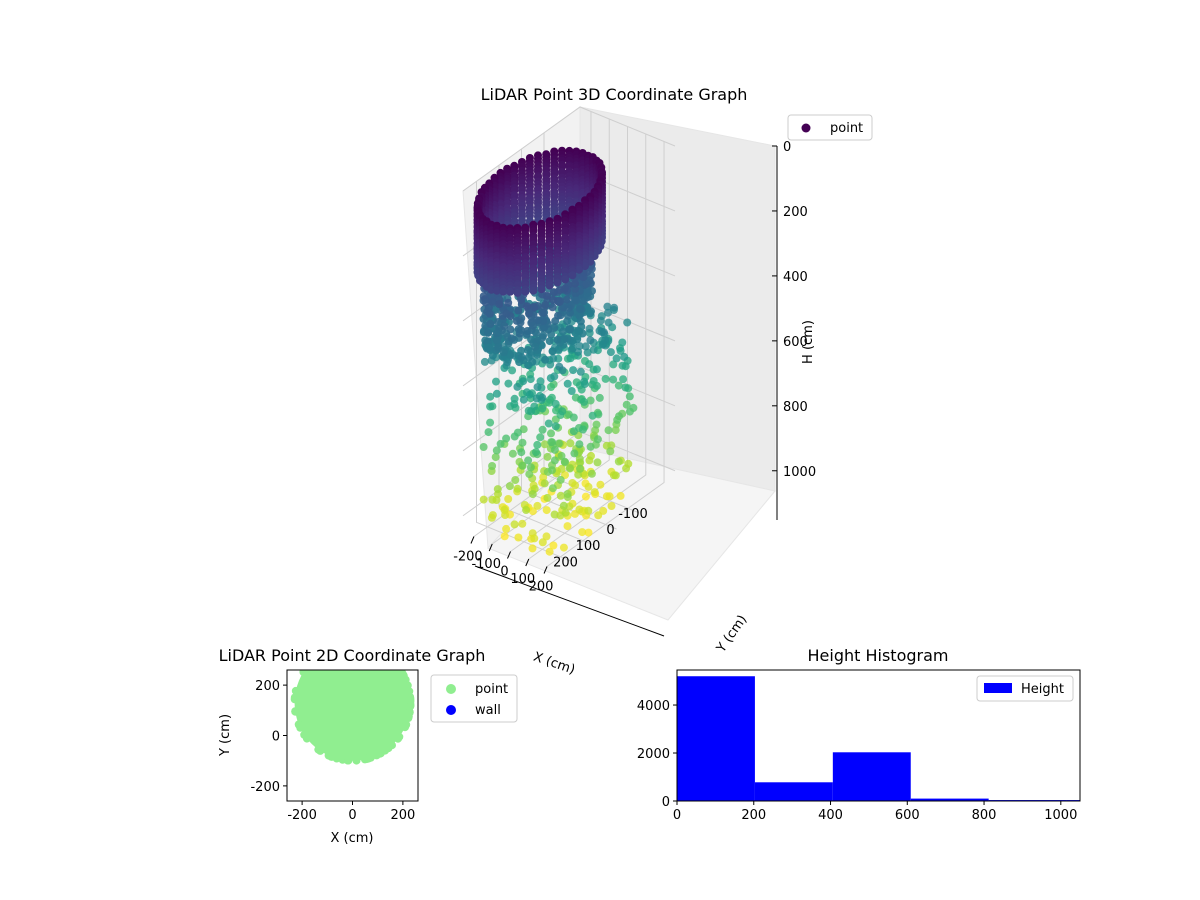 The image size is (1200, 900). What do you see at coordinates (491, 689) in the screenshot?
I see `legend-2d-label-point: point` at bounding box center [491, 689].